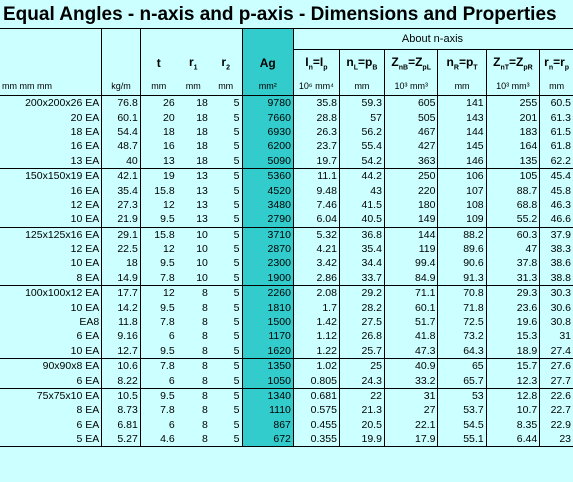 Image resolution: width=573 pixels, height=482 pixels. What do you see at coordinates (267, 220) in the screenshot?
I see `table-cell: 2790` at bounding box center [267, 220].